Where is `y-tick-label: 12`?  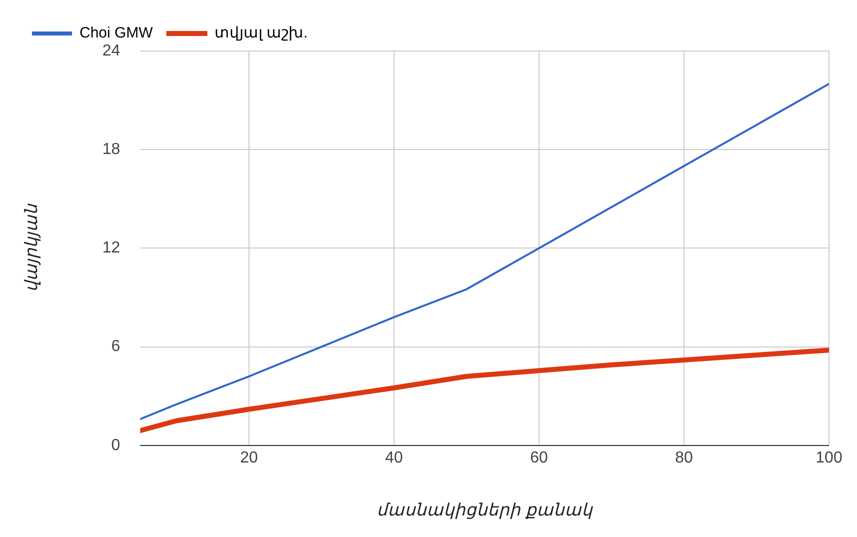 y-tick-label: 12 is located at coordinates (111, 248).